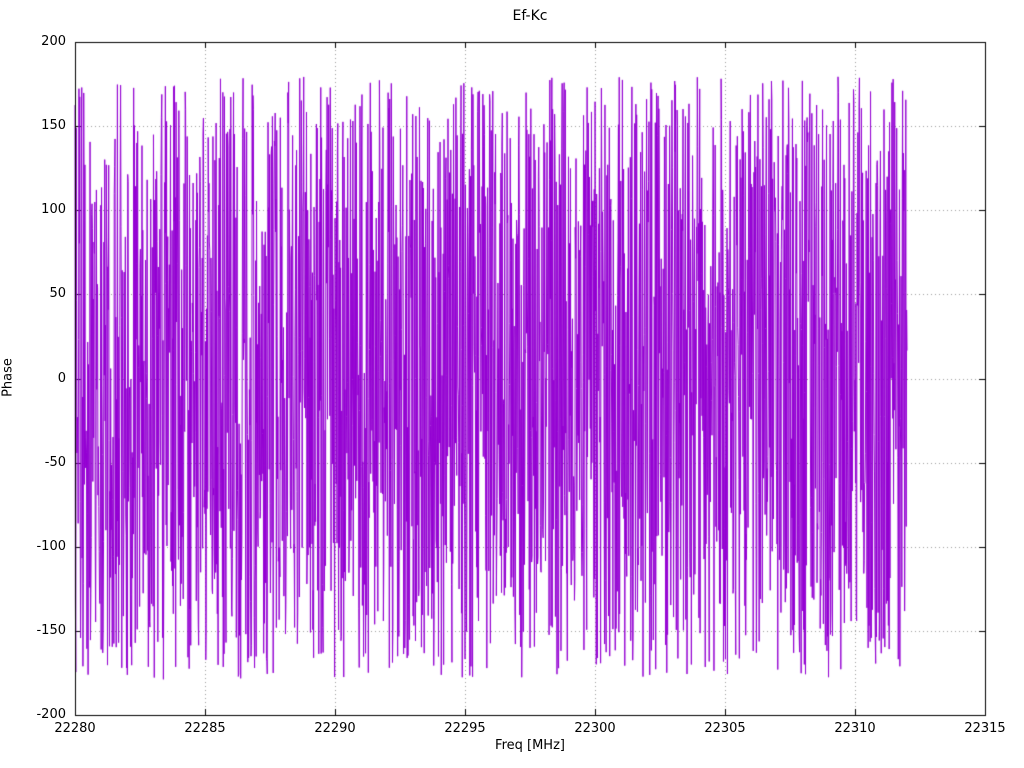  What do you see at coordinates (53, 41) in the screenshot?
I see `y-tick-label: 200` at bounding box center [53, 41].